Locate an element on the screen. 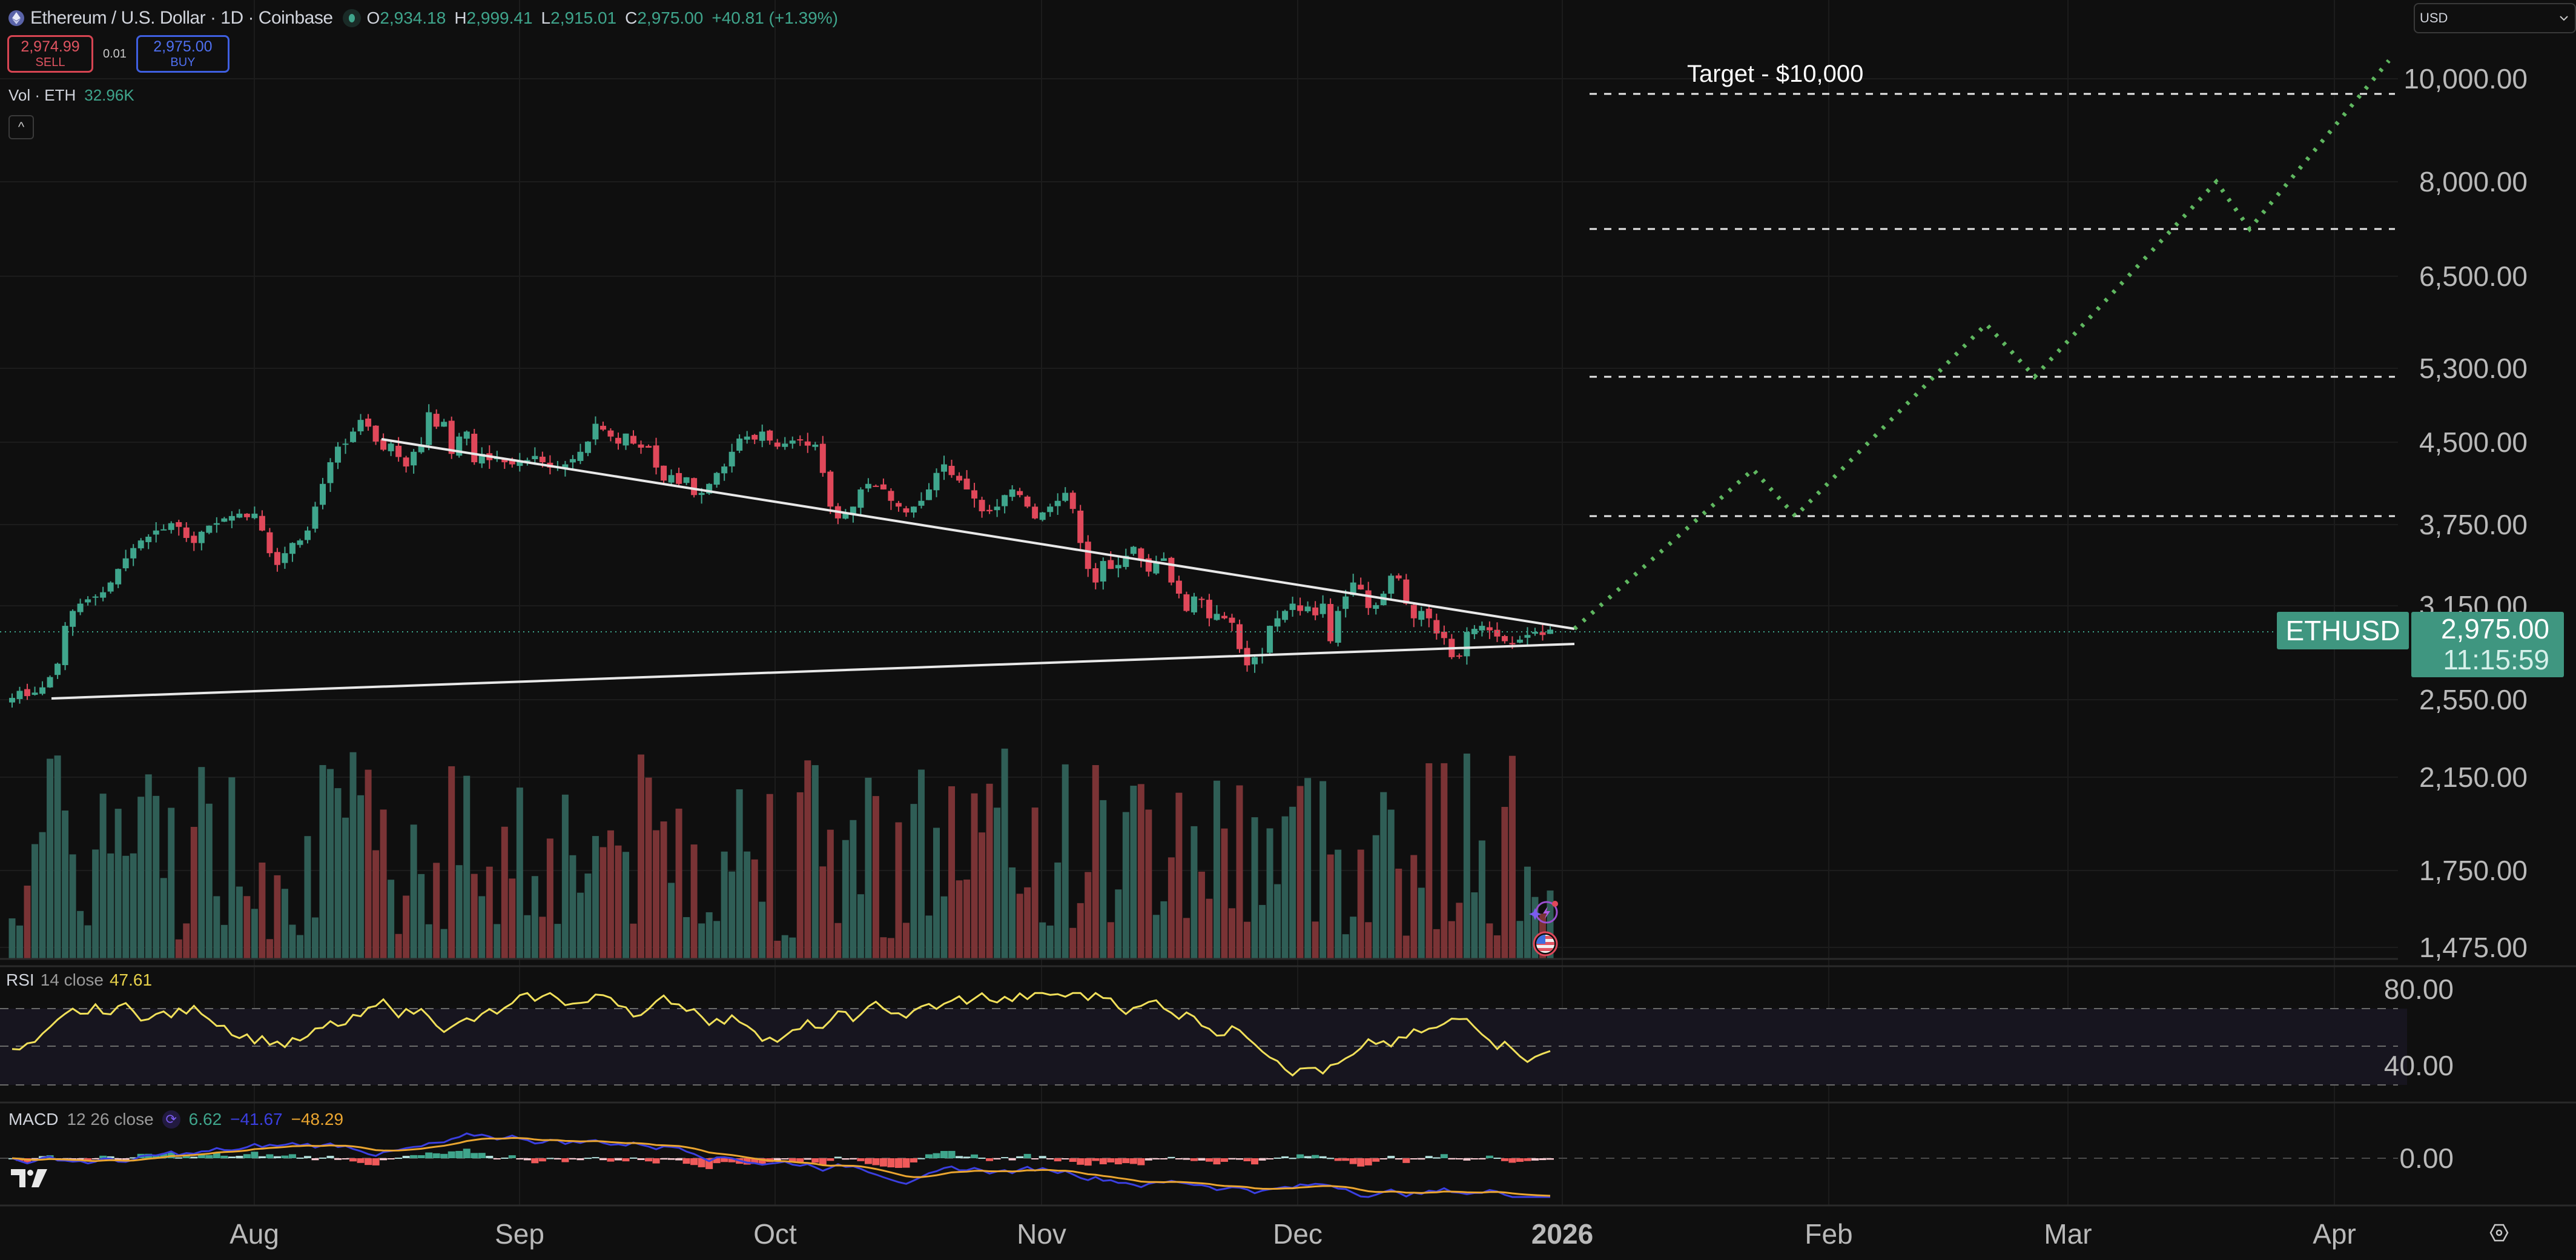 This screenshot has height=1260, width=2576. news-flash-event-icon is located at coordinates (1544, 912).